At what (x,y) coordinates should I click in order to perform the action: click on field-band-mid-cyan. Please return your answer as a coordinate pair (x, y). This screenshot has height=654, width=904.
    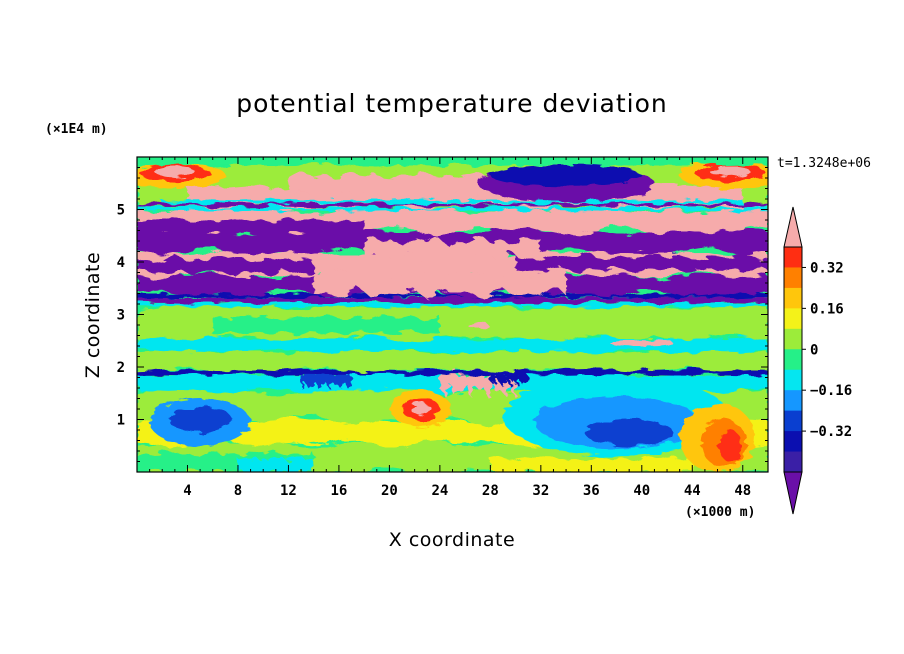
    Looking at the image, I should click on (452, 345).